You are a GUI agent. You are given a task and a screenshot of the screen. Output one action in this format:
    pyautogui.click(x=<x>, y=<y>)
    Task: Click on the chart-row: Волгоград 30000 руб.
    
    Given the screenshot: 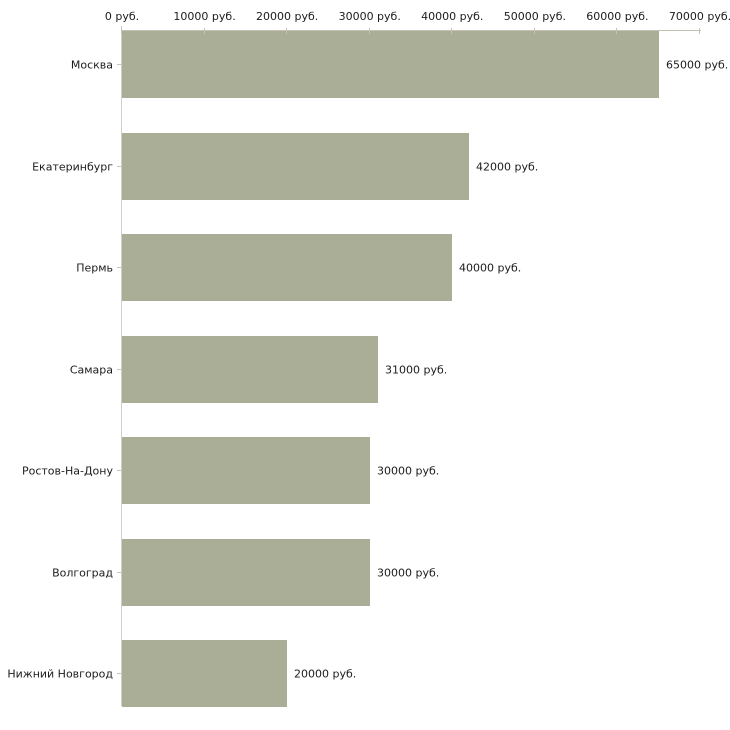 What is the action you would take?
    pyautogui.click(x=365, y=572)
    